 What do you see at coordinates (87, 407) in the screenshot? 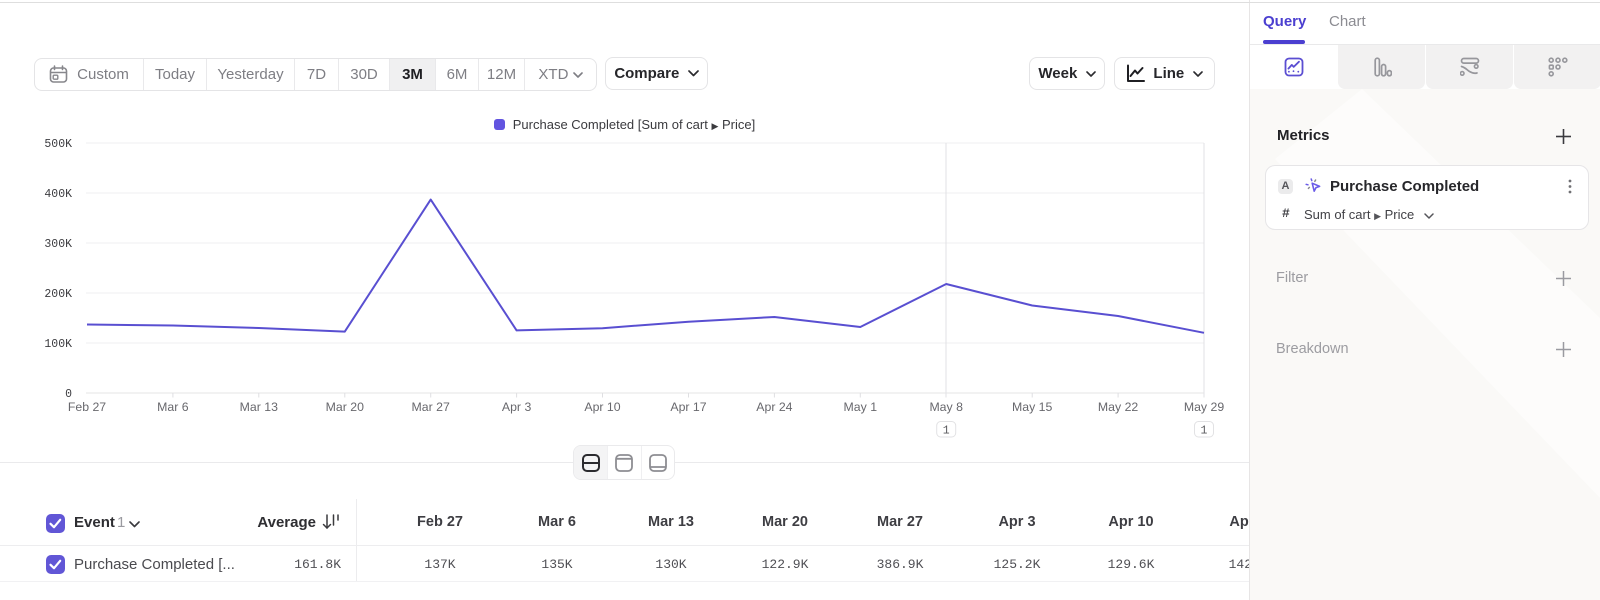
I see `svg-text: Feb 27` at bounding box center [87, 407].